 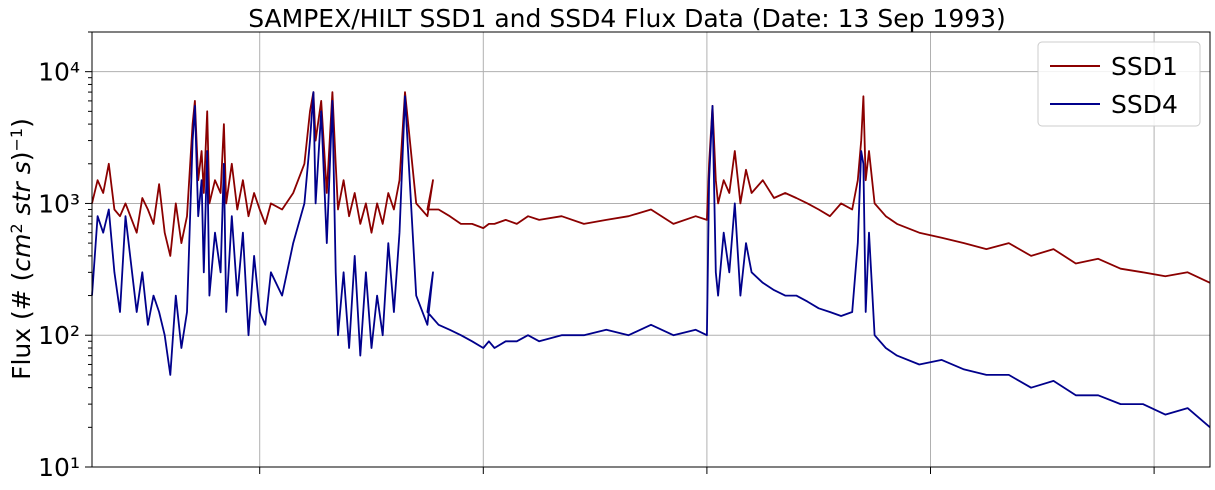 I want to click on legend-label-ssd4: SSD4, so click(x=1144, y=104).